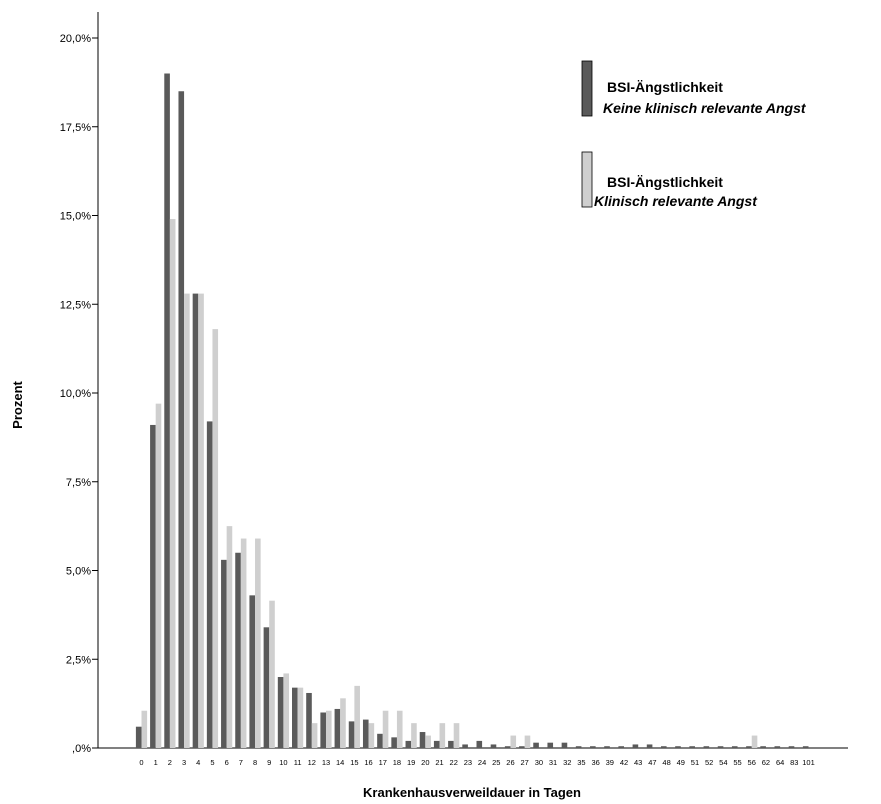 This screenshot has height=804, width=881. I want to click on y-tick-label: 7,5%, so click(78, 483).